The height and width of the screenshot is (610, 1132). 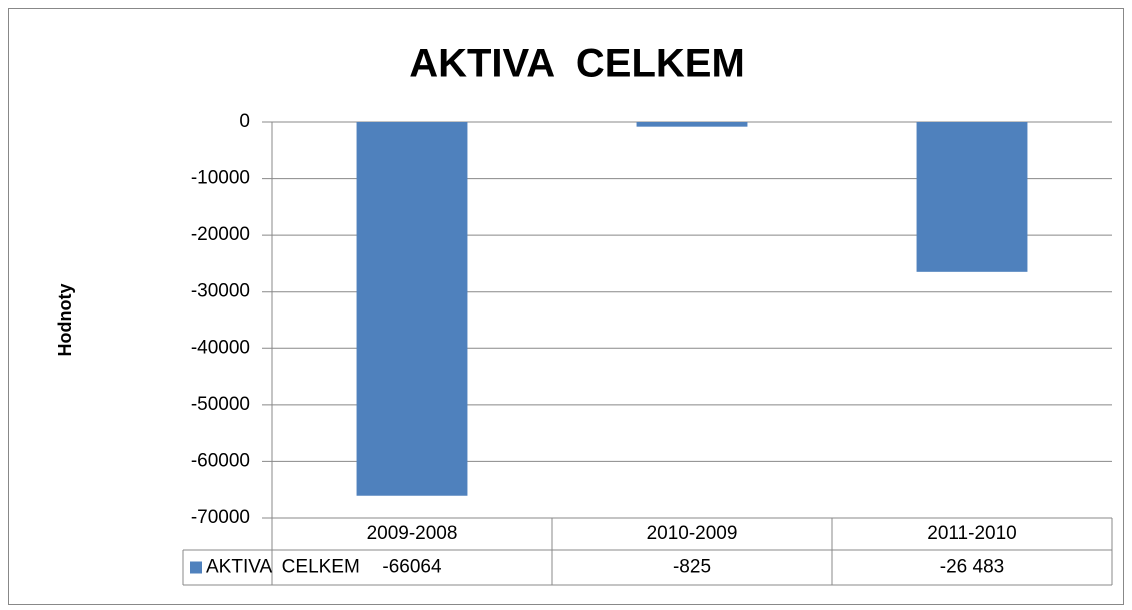 What do you see at coordinates (577, 64) in the screenshot?
I see `chart-title: AKTIVA CELKEM` at bounding box center [577, 64].